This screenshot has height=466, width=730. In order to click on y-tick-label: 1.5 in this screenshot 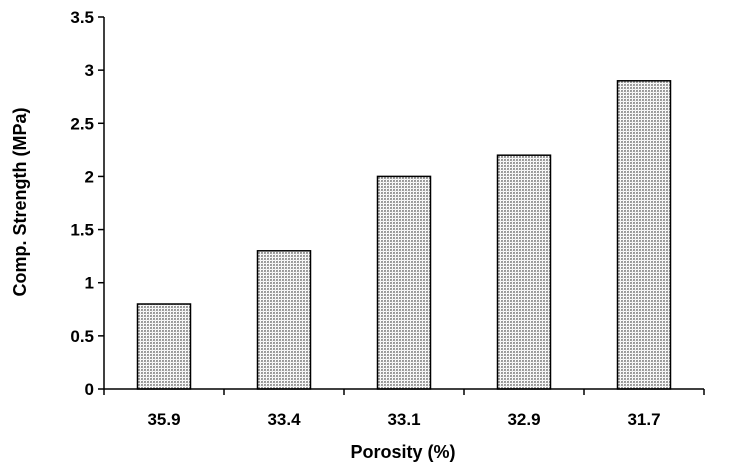, I will do `click(82, 230)`.